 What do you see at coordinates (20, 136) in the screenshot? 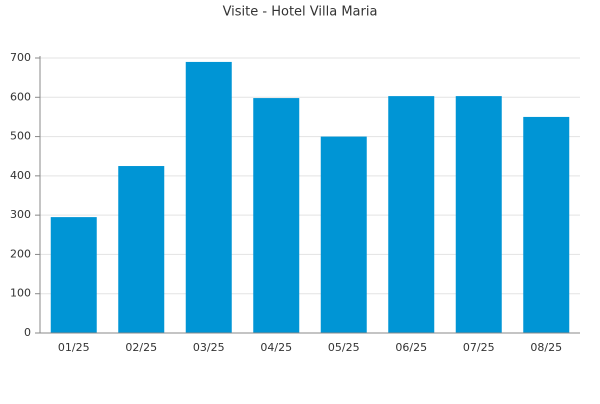
I see `y-tick-label: 500` at bounding box center [20, 136].